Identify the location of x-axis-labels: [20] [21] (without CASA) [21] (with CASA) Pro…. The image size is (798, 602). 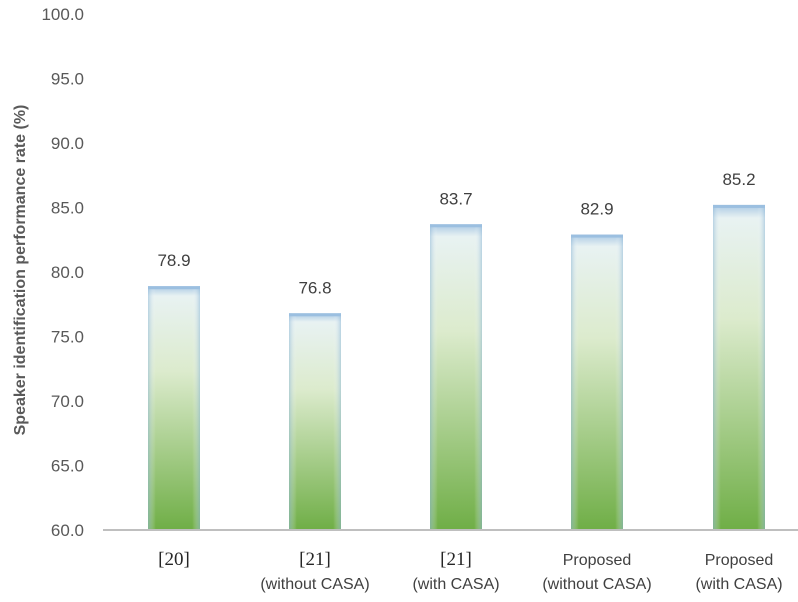
(470, 571).